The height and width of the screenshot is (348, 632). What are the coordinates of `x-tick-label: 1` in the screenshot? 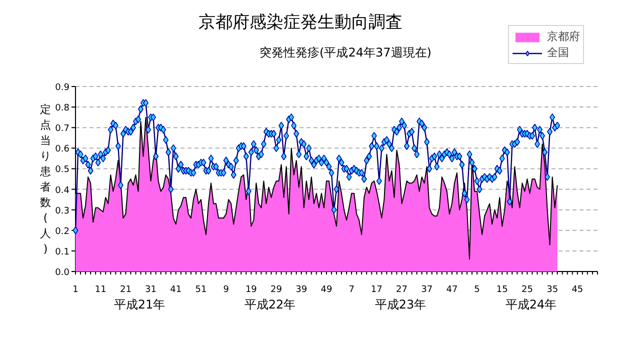 It's located at (75, 290).